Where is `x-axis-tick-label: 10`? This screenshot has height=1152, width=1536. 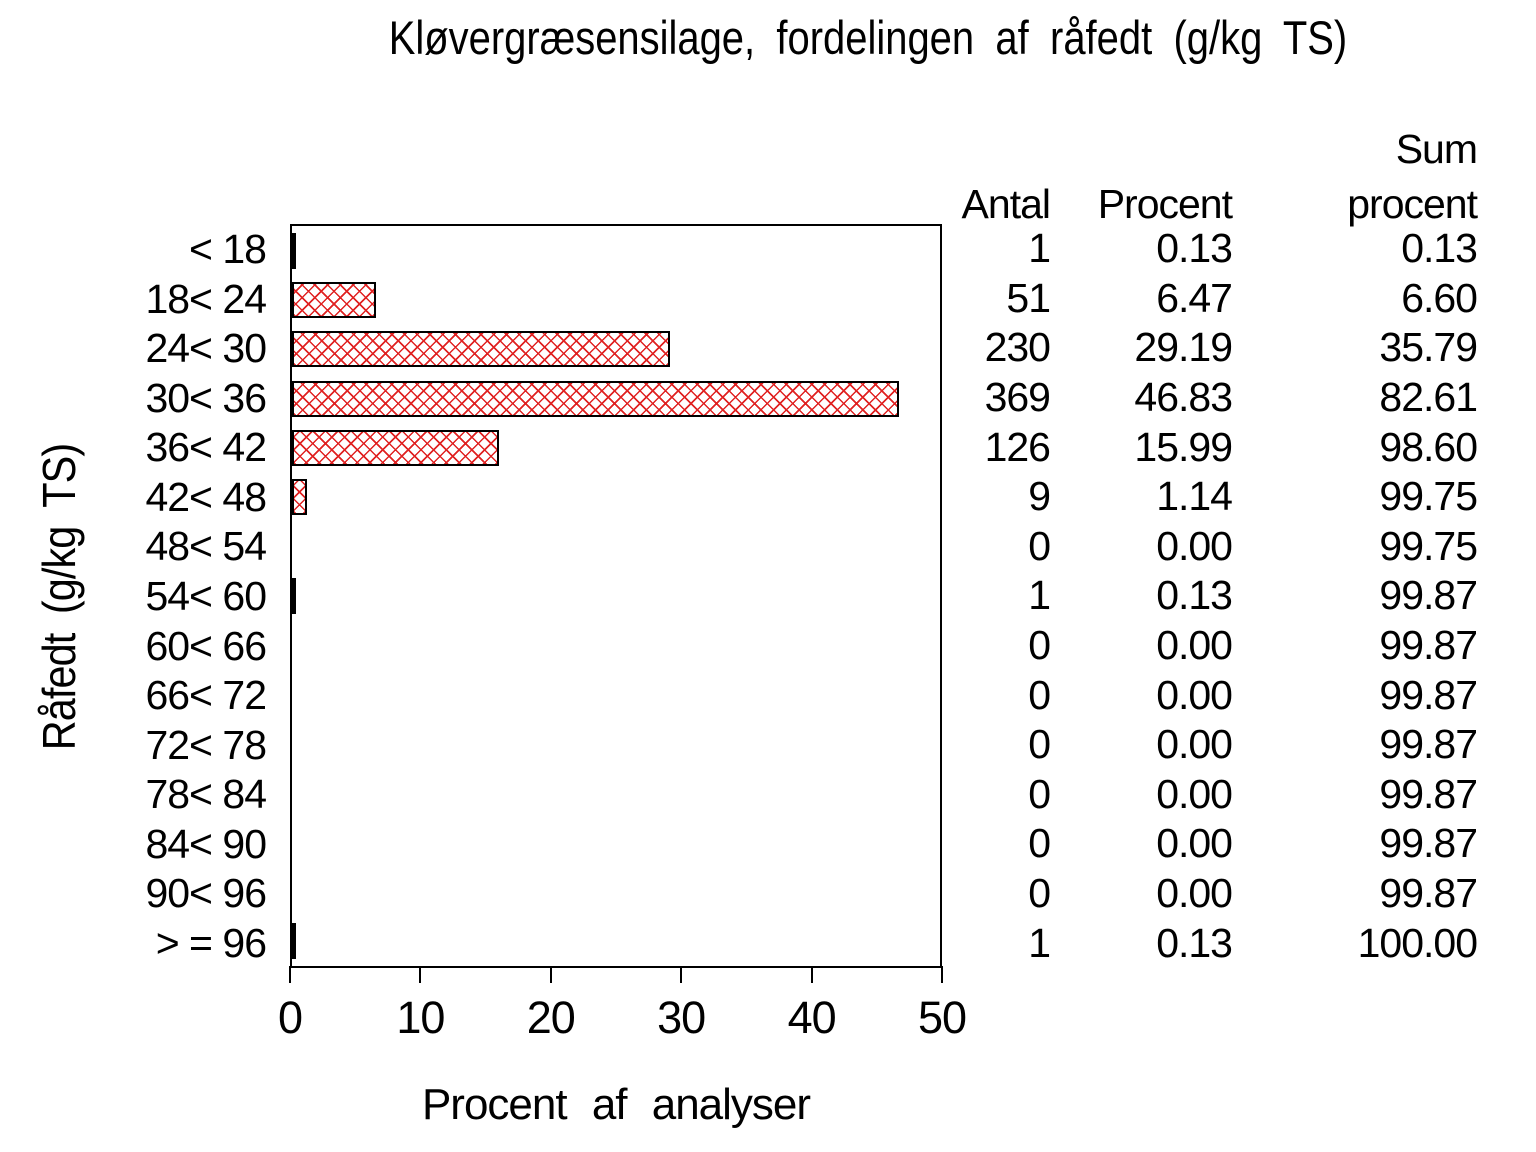 x-axis-tick-label: 10 is located at coordinates (420, 1017).